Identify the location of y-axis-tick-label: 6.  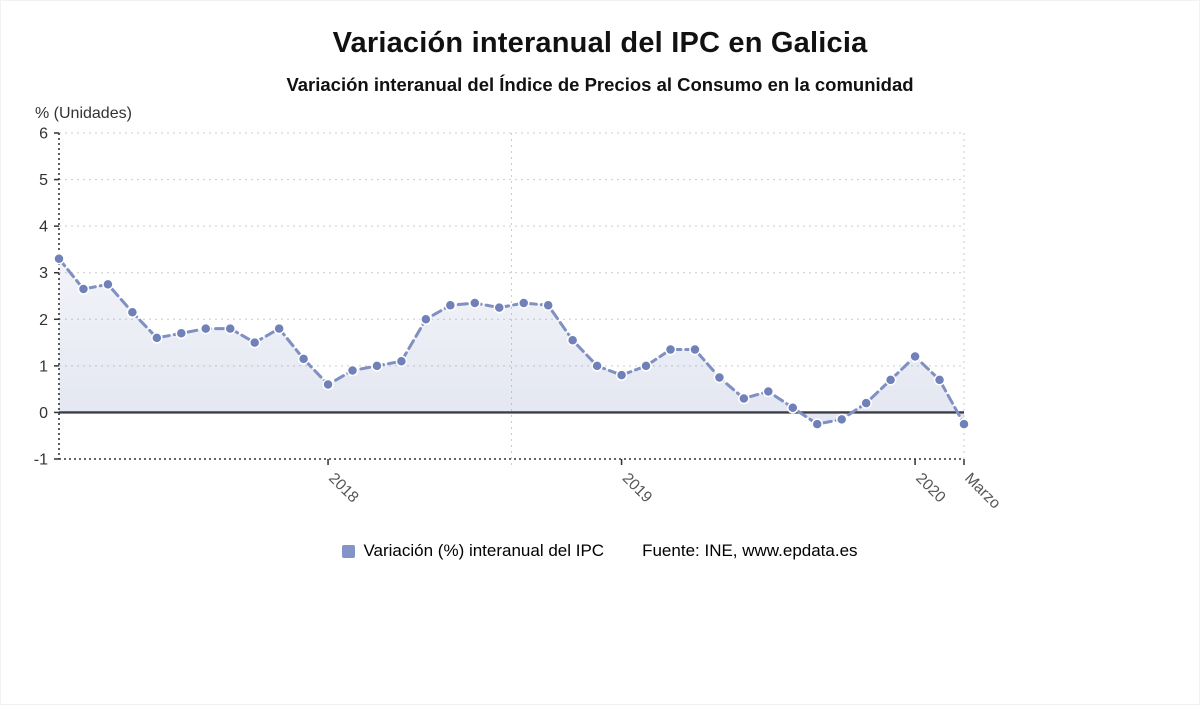
(43, 134).